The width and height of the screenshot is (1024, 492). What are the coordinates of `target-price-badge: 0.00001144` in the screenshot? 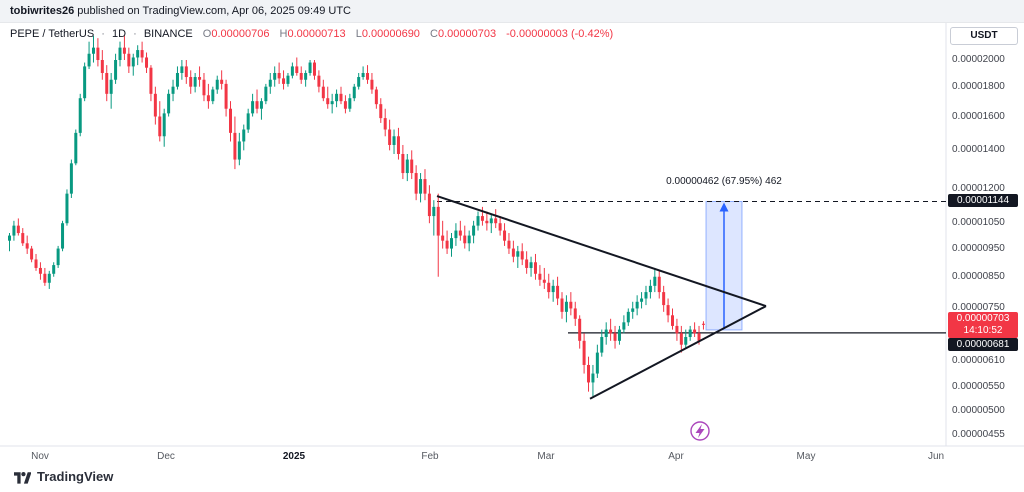 It's located at (983, 201).